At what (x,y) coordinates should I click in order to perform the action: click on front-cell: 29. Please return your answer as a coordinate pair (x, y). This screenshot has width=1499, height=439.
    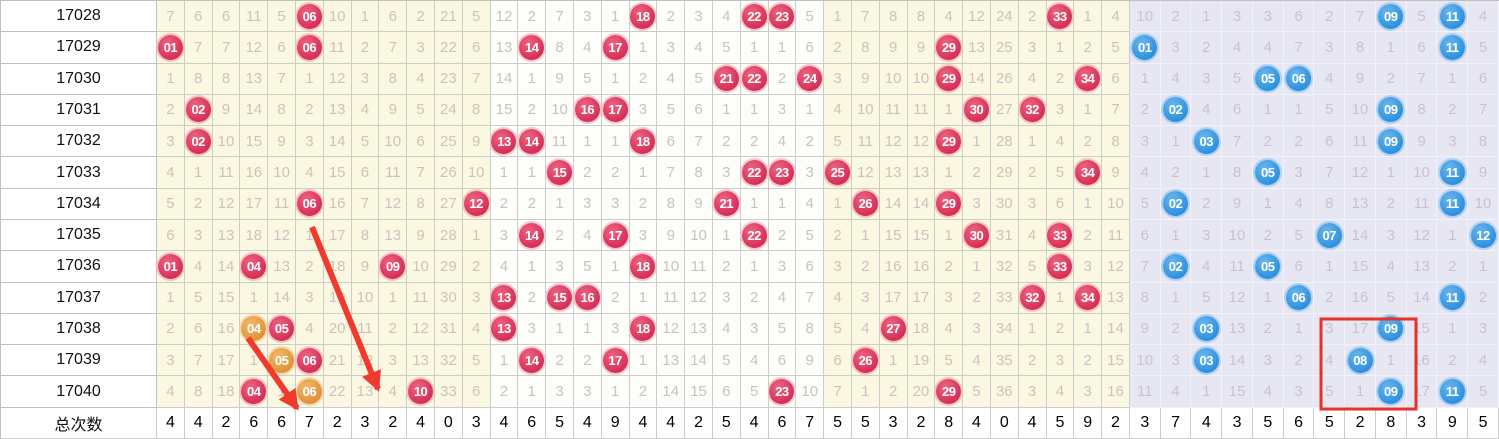
    Looking at the image, I should click on (1004, 173).